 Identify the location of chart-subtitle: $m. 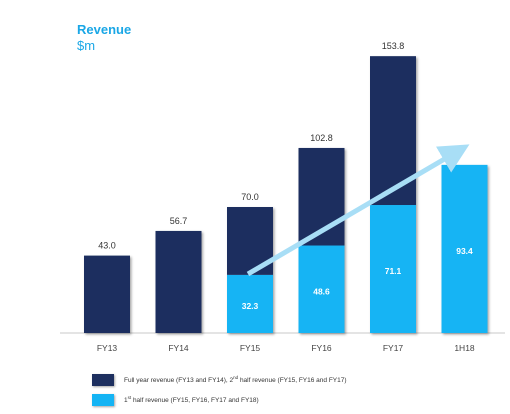
(86, 45).